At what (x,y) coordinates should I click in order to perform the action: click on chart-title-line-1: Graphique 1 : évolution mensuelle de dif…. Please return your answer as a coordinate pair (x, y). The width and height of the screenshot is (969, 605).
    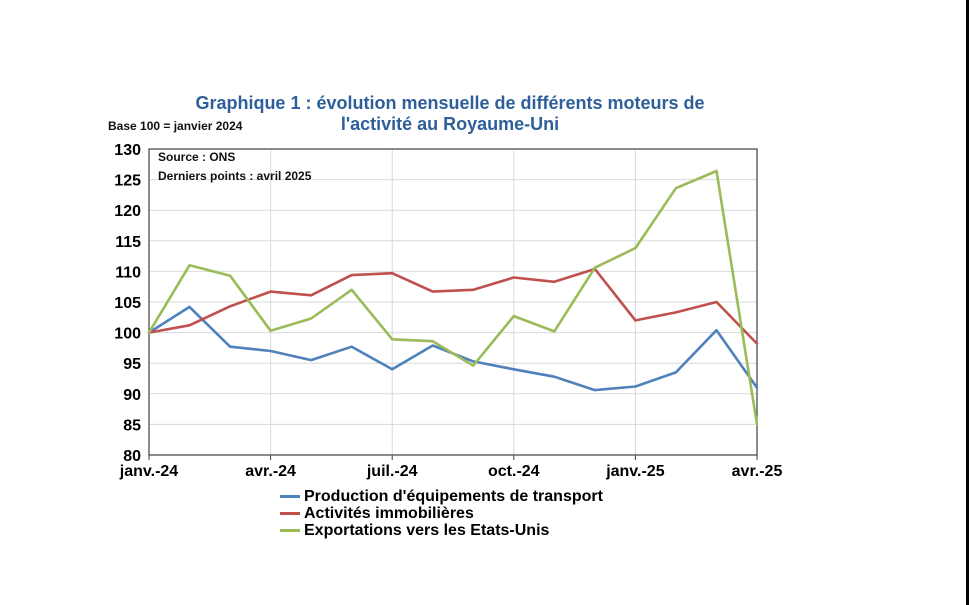
    Looking at the image, I should click on (450, 103).